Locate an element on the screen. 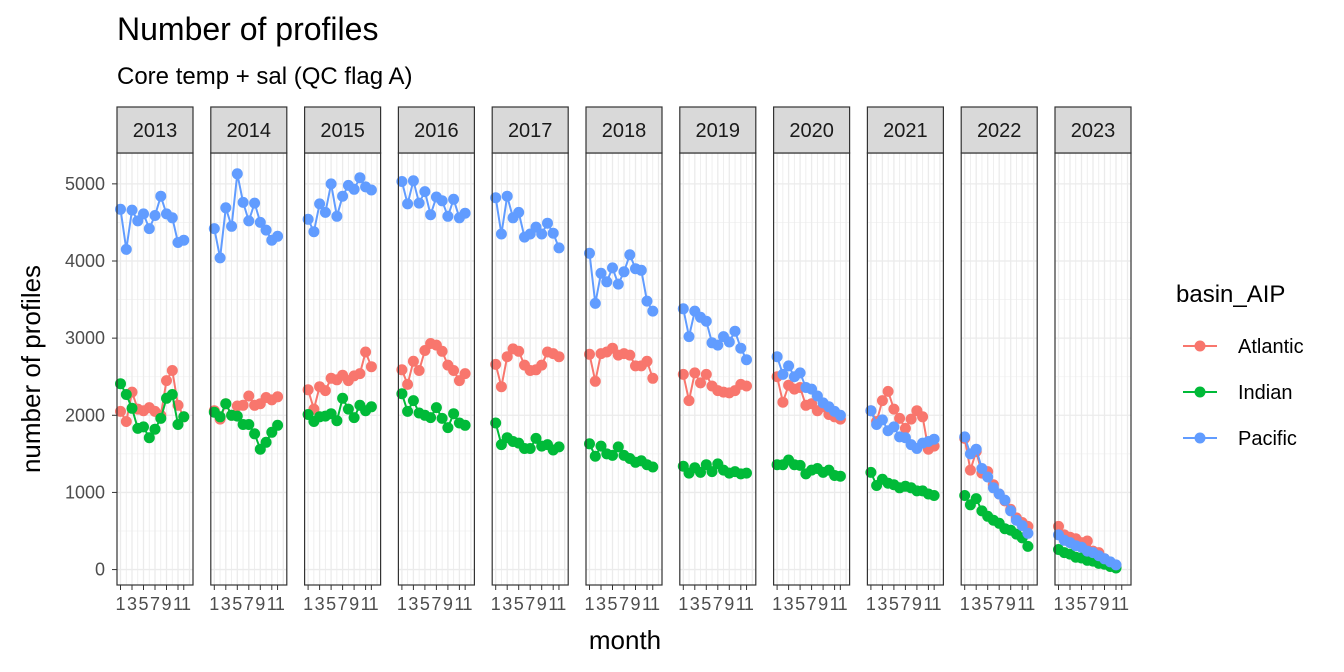 This screenshot has width=1344, height=672. facet-strip-label: 2022 is located at coordinates (999, 131).